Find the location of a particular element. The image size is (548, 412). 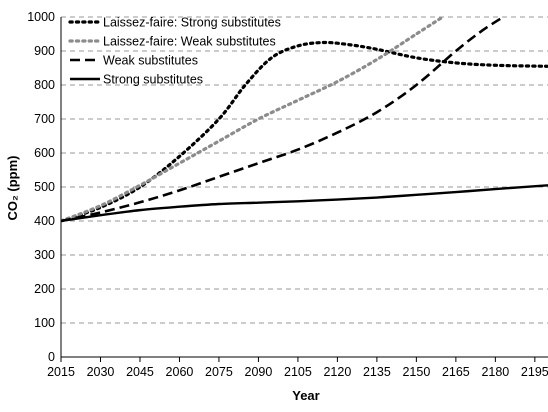

y-axis-title: CO₂ (ppm) is located at coordinates (12, 188).